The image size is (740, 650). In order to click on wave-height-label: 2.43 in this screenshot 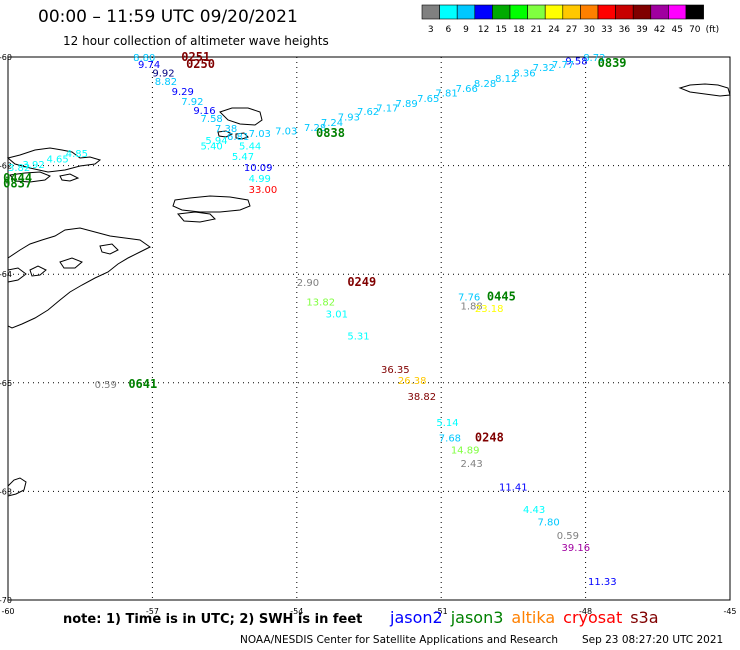, I will do `click(471, 464)`.